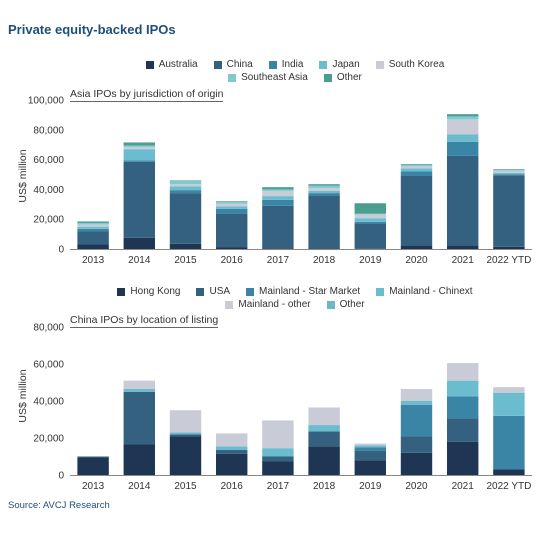 This screenshot has height=540, width=540. What do you see at coordinates (324, 260) in the screenshot?
I see `x-tick-label: 2018` at bounding box center [324, 260].